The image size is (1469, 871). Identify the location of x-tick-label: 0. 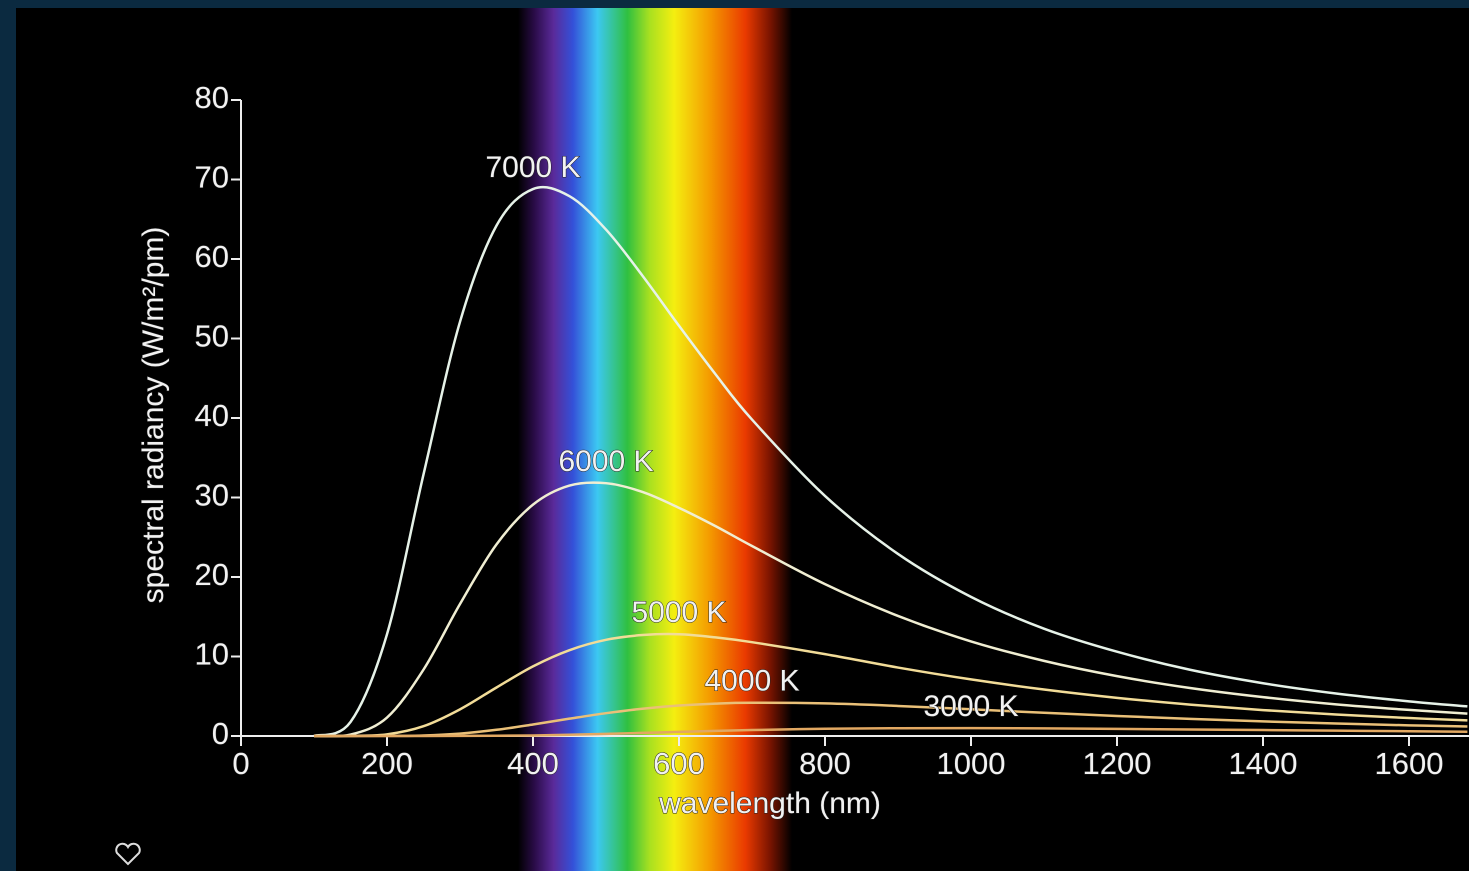
(240, 763).